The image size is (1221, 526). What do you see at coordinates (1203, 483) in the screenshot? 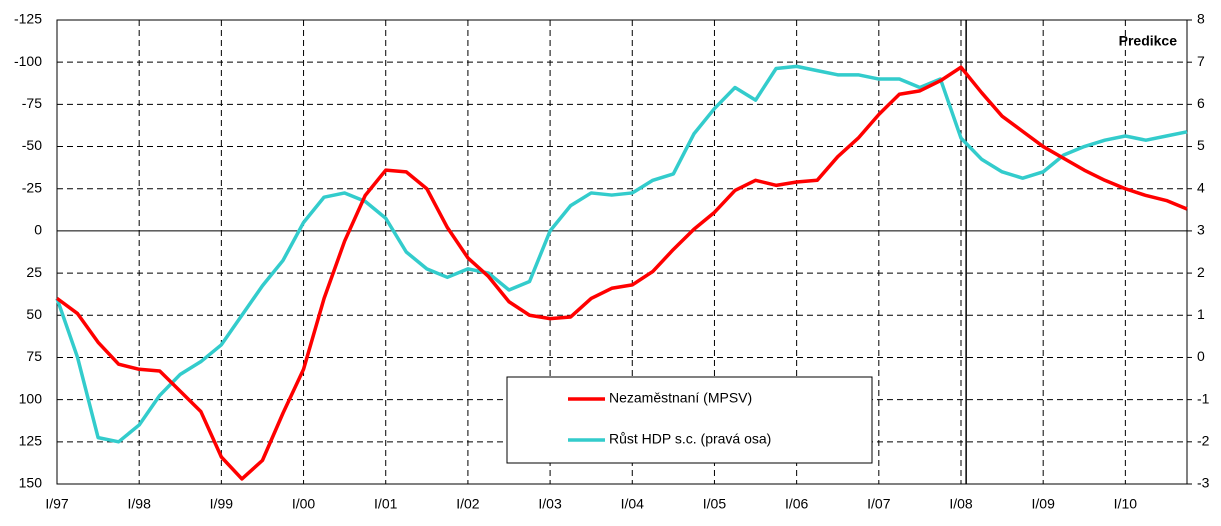
I see `y2-tick-label: -3` at bounding box center [1203, 483].